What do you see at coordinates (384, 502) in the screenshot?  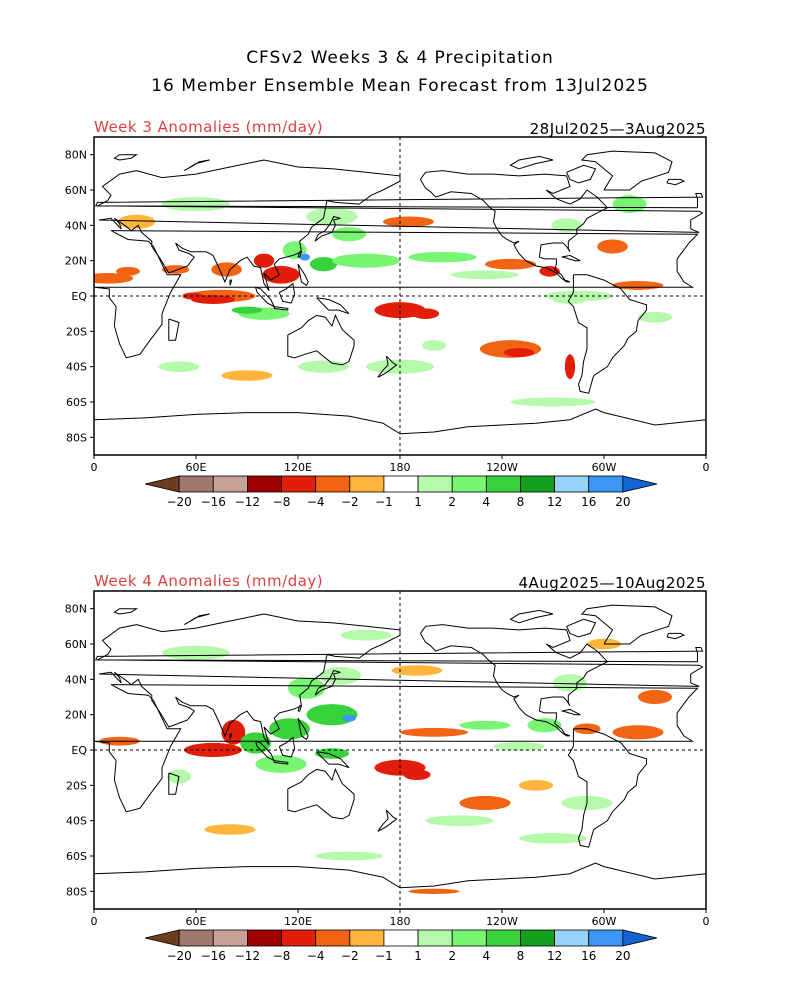 I see `colorbar-label: −1` at bounding box center [384, 502].